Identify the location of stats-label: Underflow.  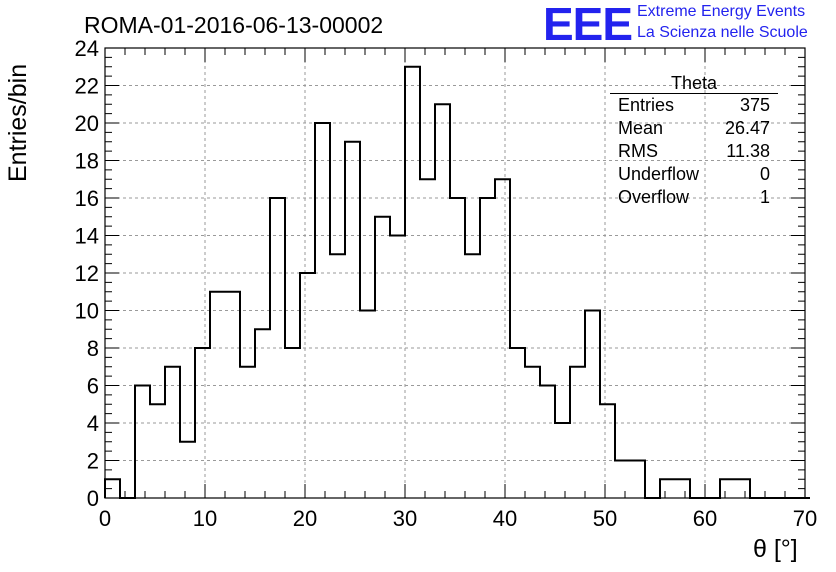
(659, 174).